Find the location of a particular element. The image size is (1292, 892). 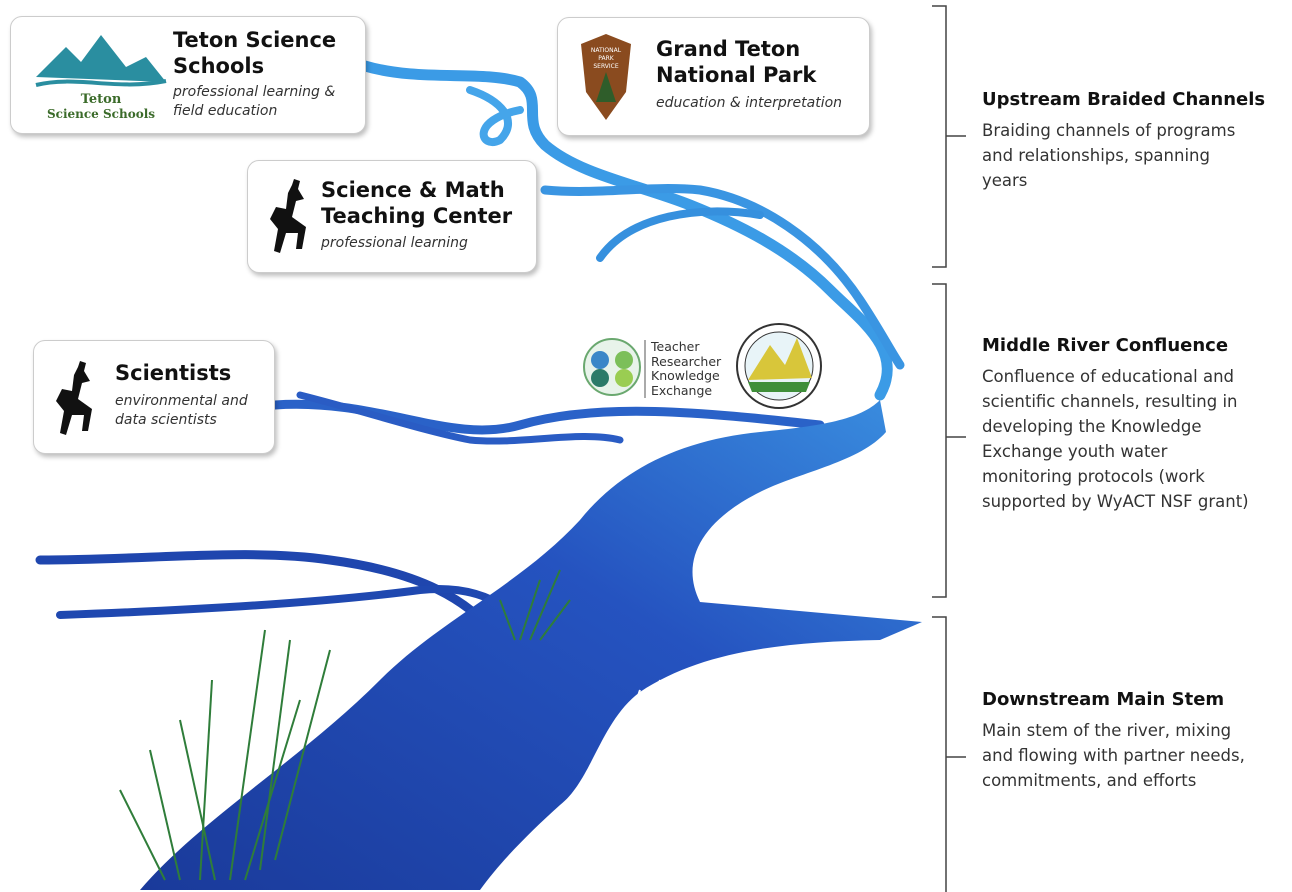

logo-text: NATIONAL is located at coordinates (606, 50).